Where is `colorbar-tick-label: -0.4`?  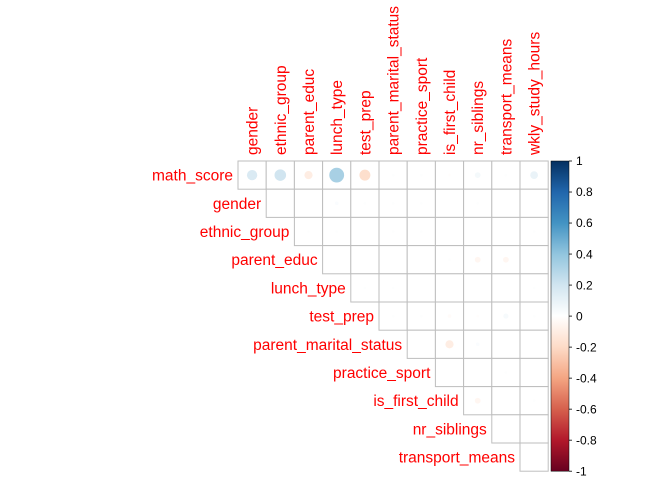
colorbar-tick-label: -0.4 is located at coordinates (586, 378).